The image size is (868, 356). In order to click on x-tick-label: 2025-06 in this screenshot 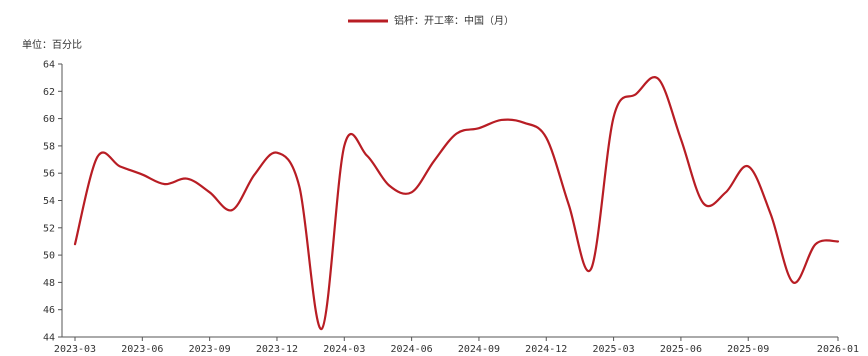, I will do `click(681, 349)`.